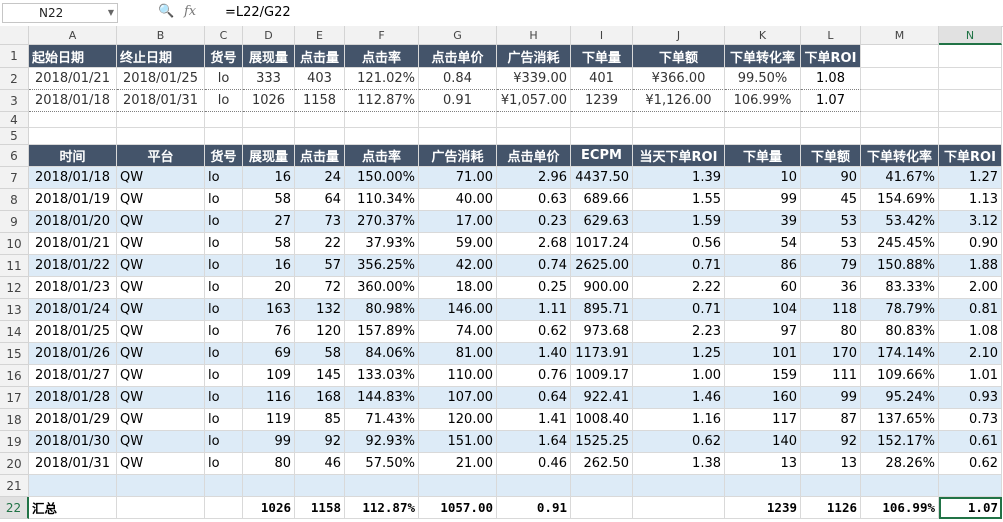 The image size is (1003, 522). What do you see at coordinates (14, 222) in the screenshot?
I see `row-header-9: 9` at bounding box center [14, 222].